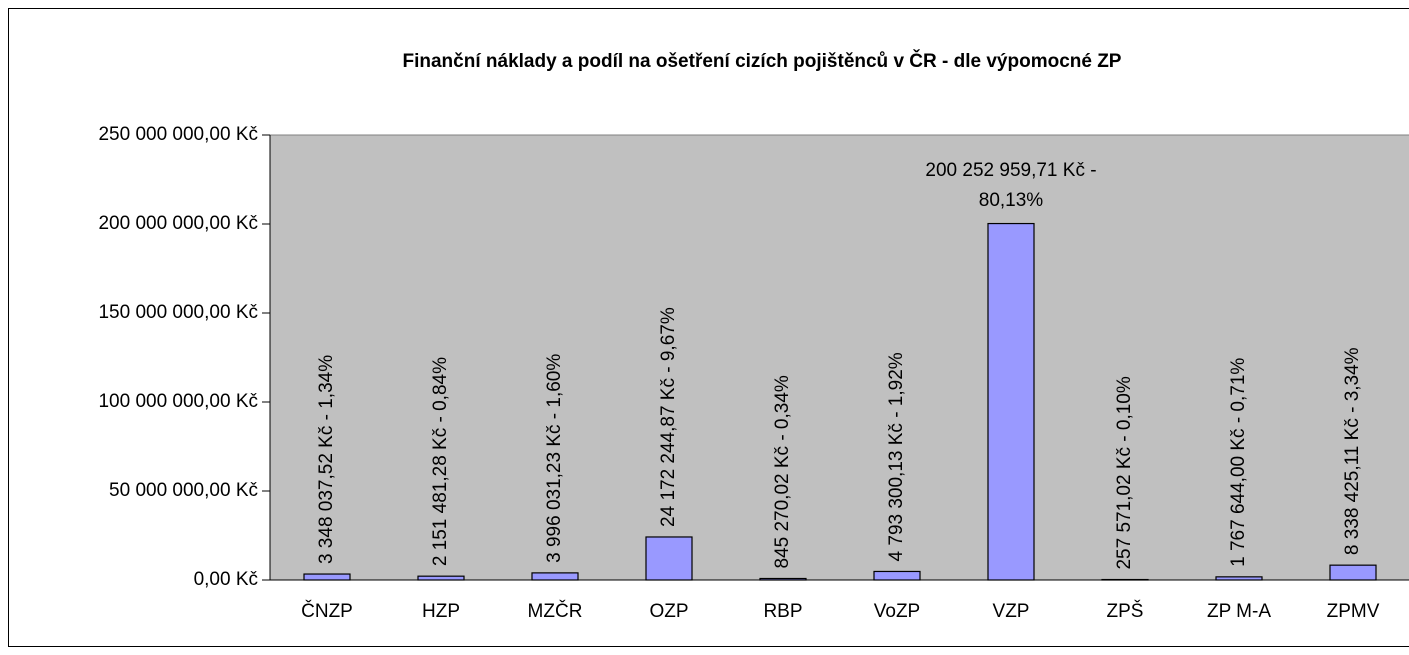 This screenshot has height=655, width=1409. I want to click on y-tick-label: 200 000 000,00 Kč, so click(178, 223).